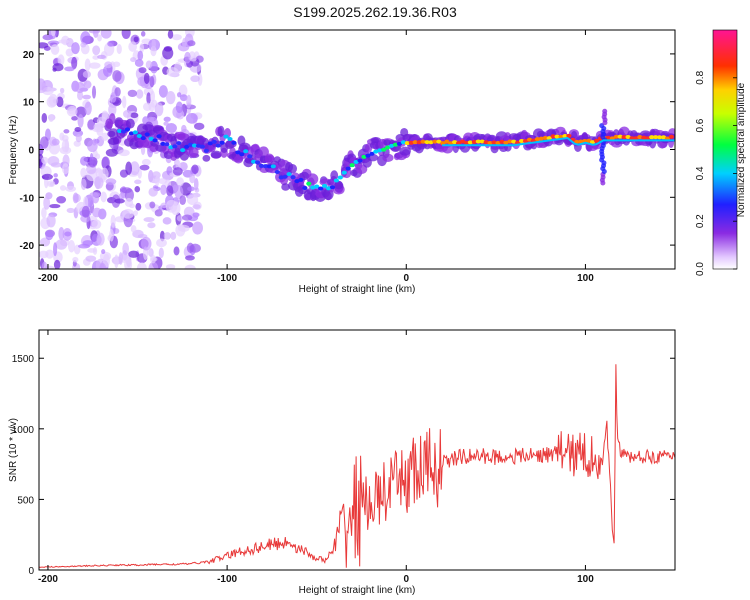  I want to click on snr-x-tick-label: 0, so click(406, 579).